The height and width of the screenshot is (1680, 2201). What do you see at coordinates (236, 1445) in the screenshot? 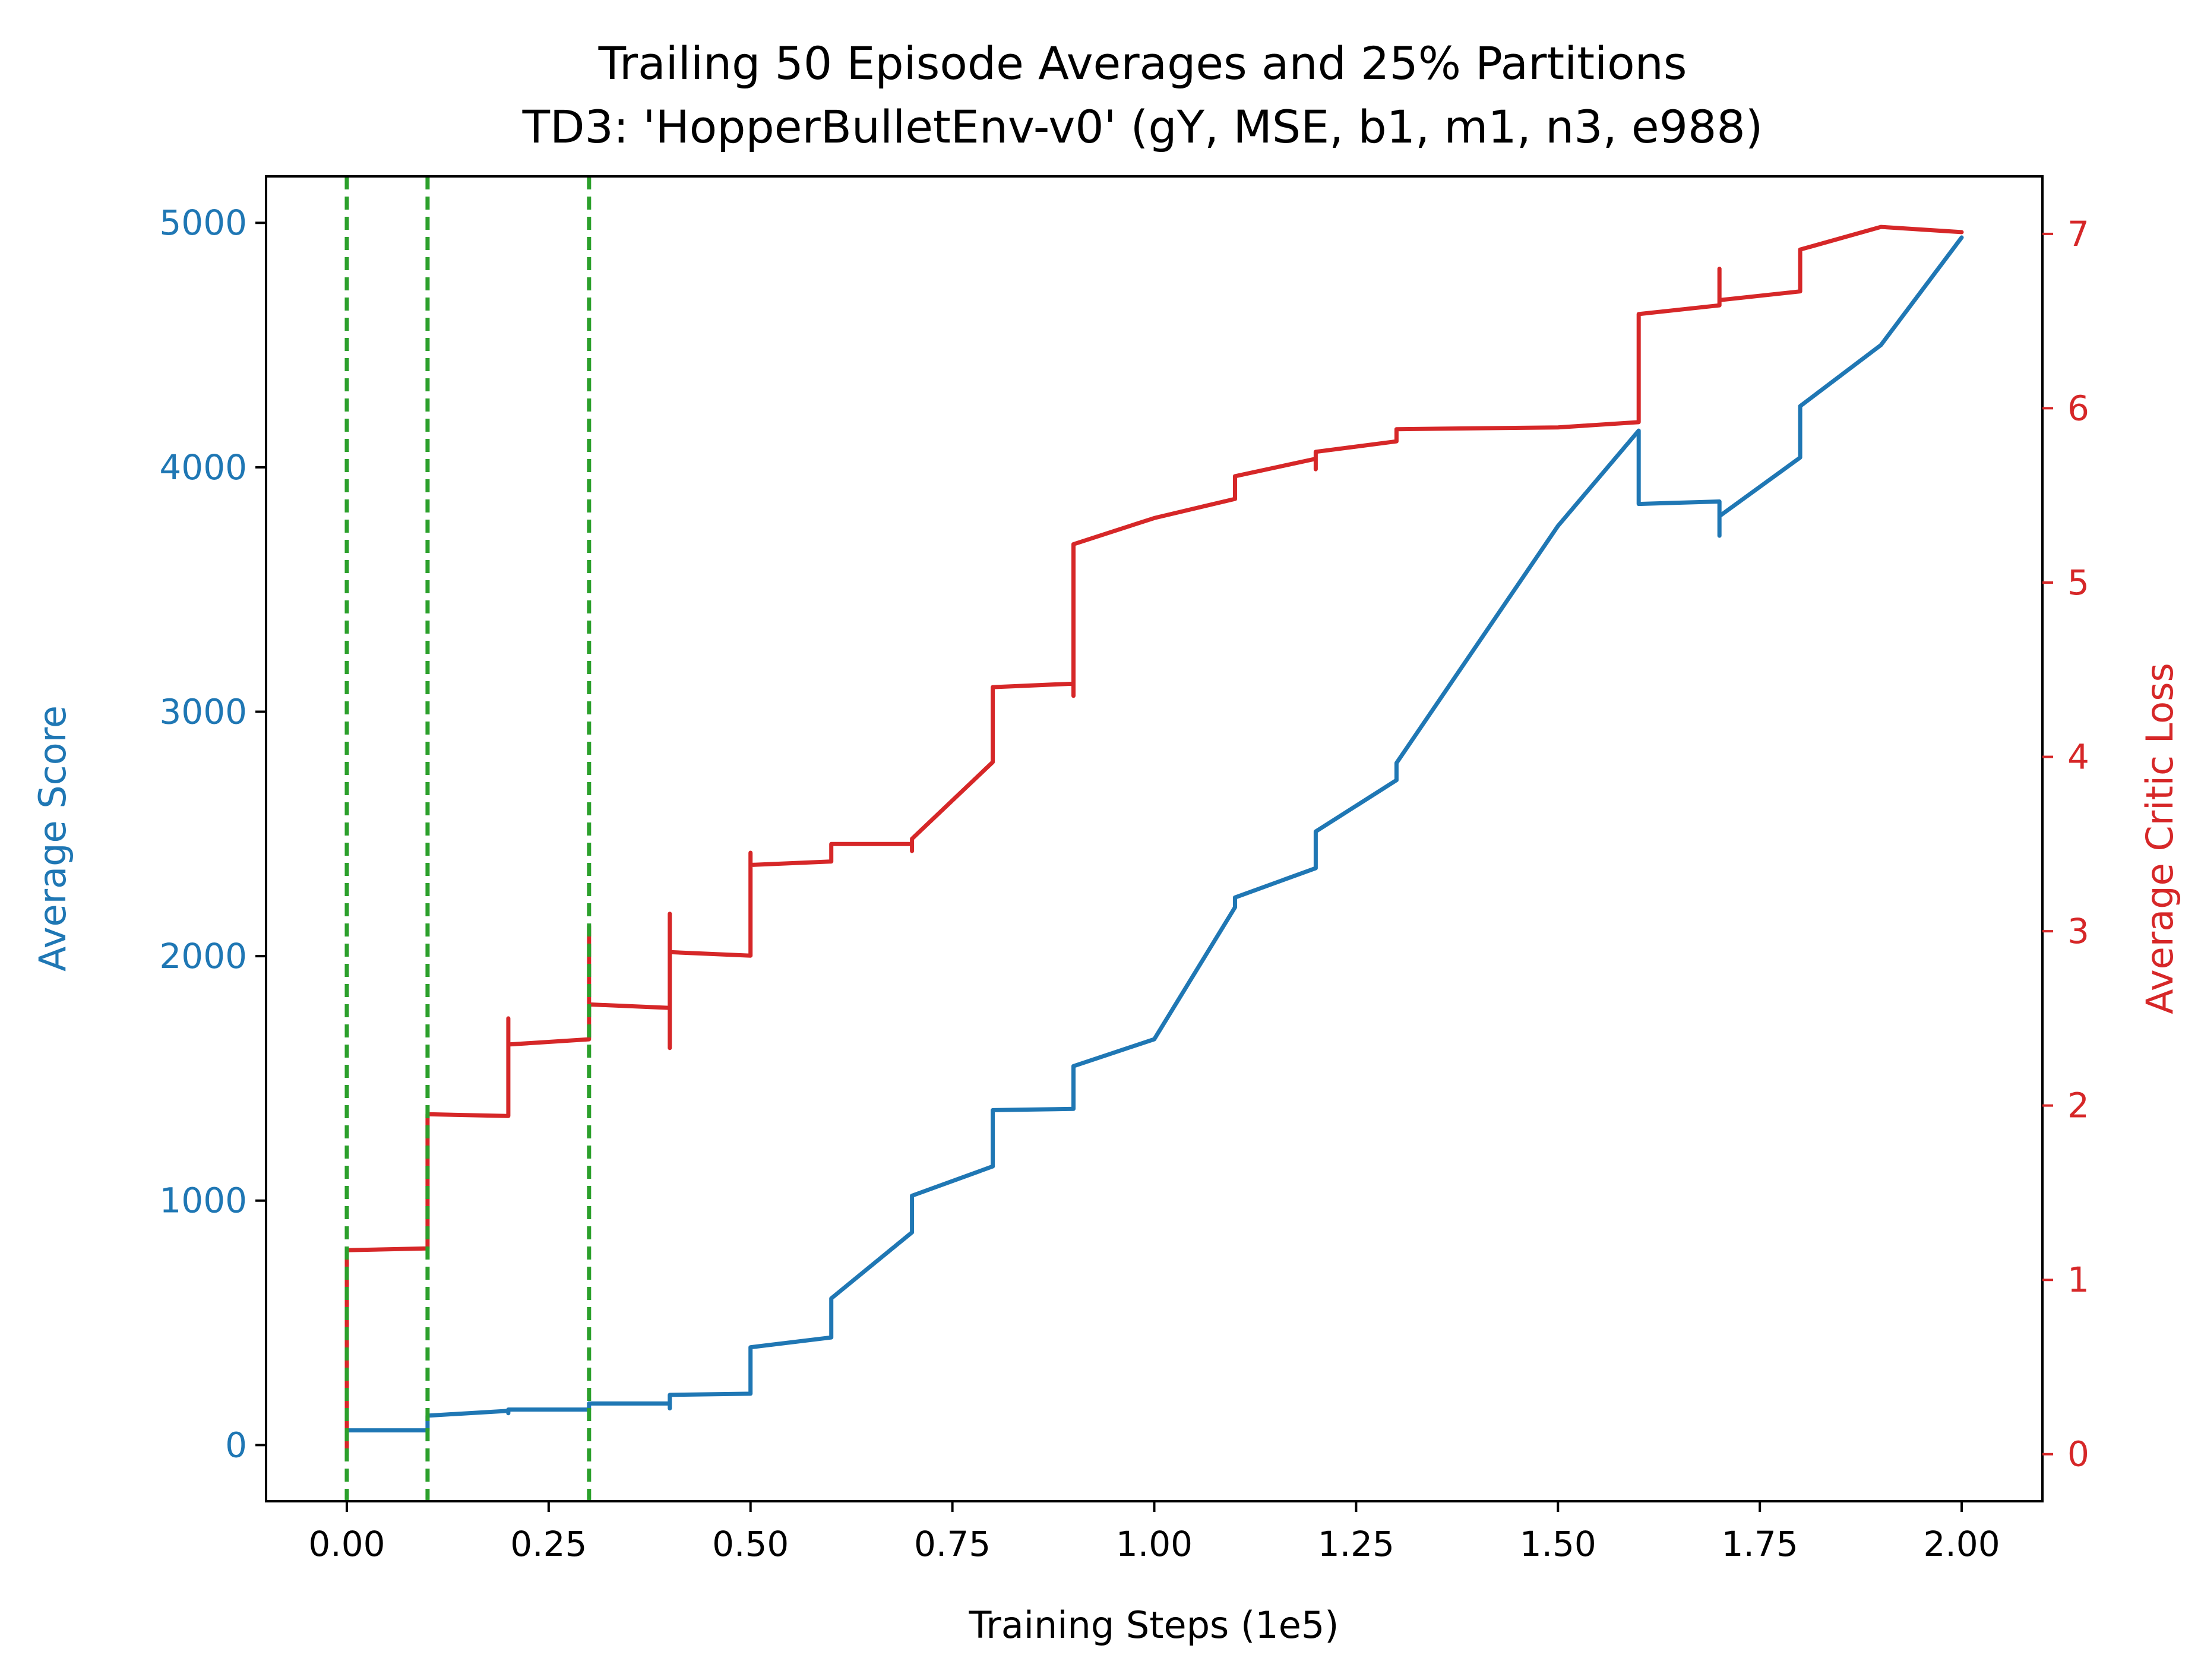
I see `left-y-tick-label: 0` at bounding box center [236, 1445].